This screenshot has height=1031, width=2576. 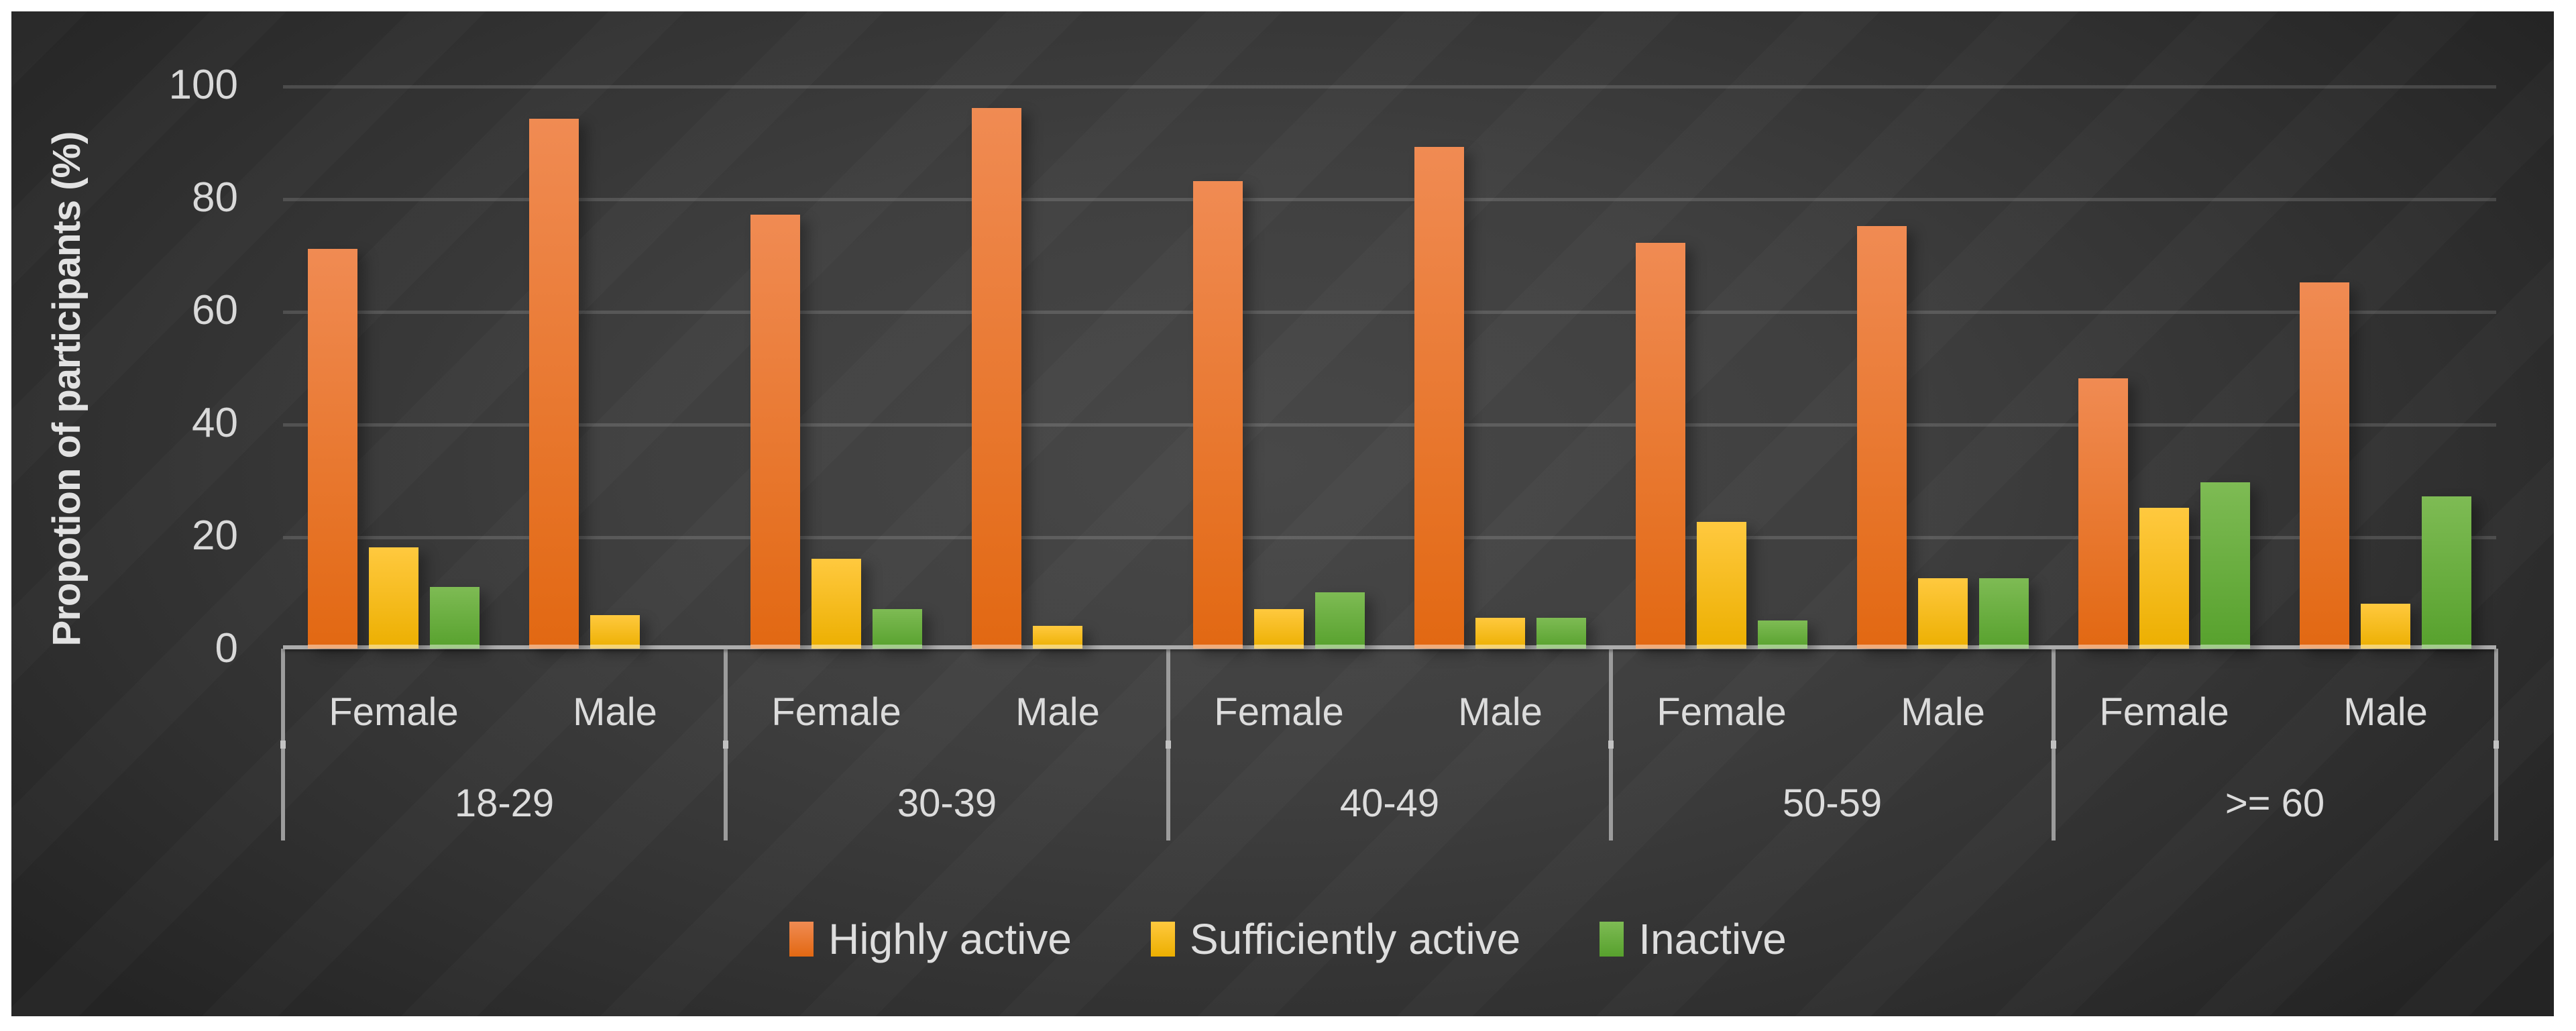 I want to click on bar-1829-female-sufficiently-active, so click(x=393, y=598).